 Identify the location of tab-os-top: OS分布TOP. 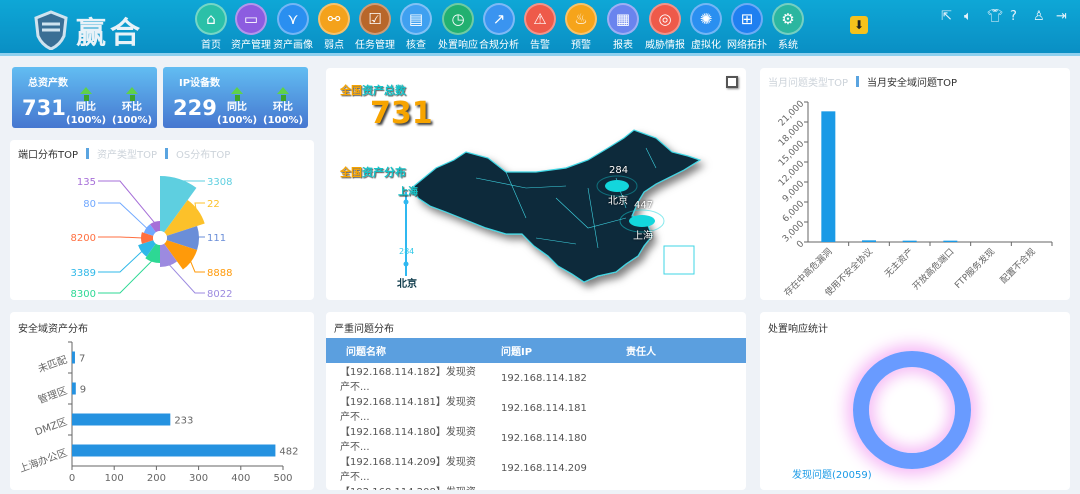
(203, 155).